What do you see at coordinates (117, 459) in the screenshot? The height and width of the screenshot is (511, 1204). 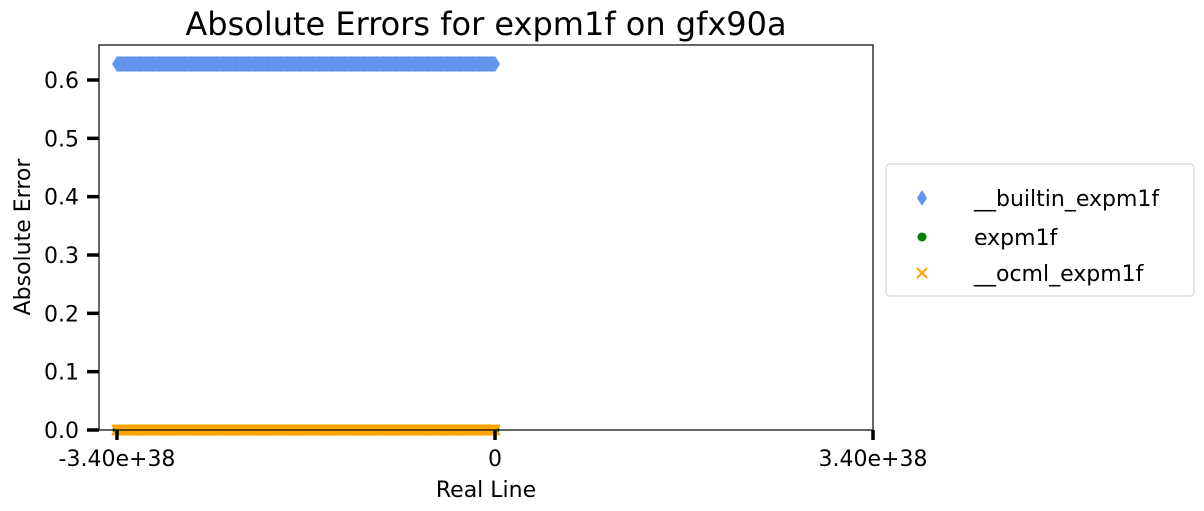 I see `x-tick-label: -3.40e+38` at bounding box center [117, 459].